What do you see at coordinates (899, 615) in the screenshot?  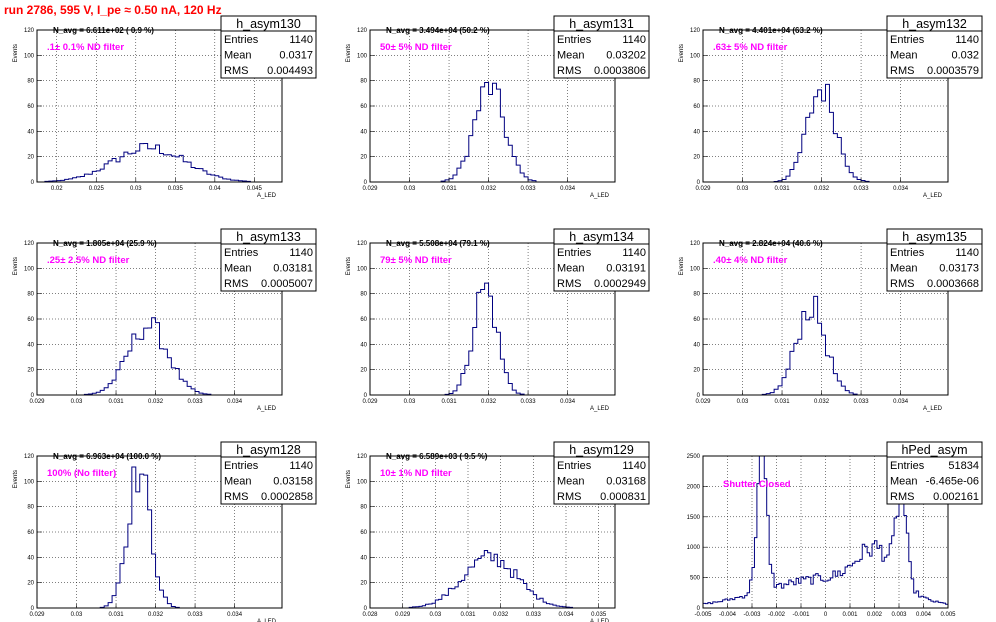 I see `x-tick-label: 0.003` at bounding box center [899, 615].